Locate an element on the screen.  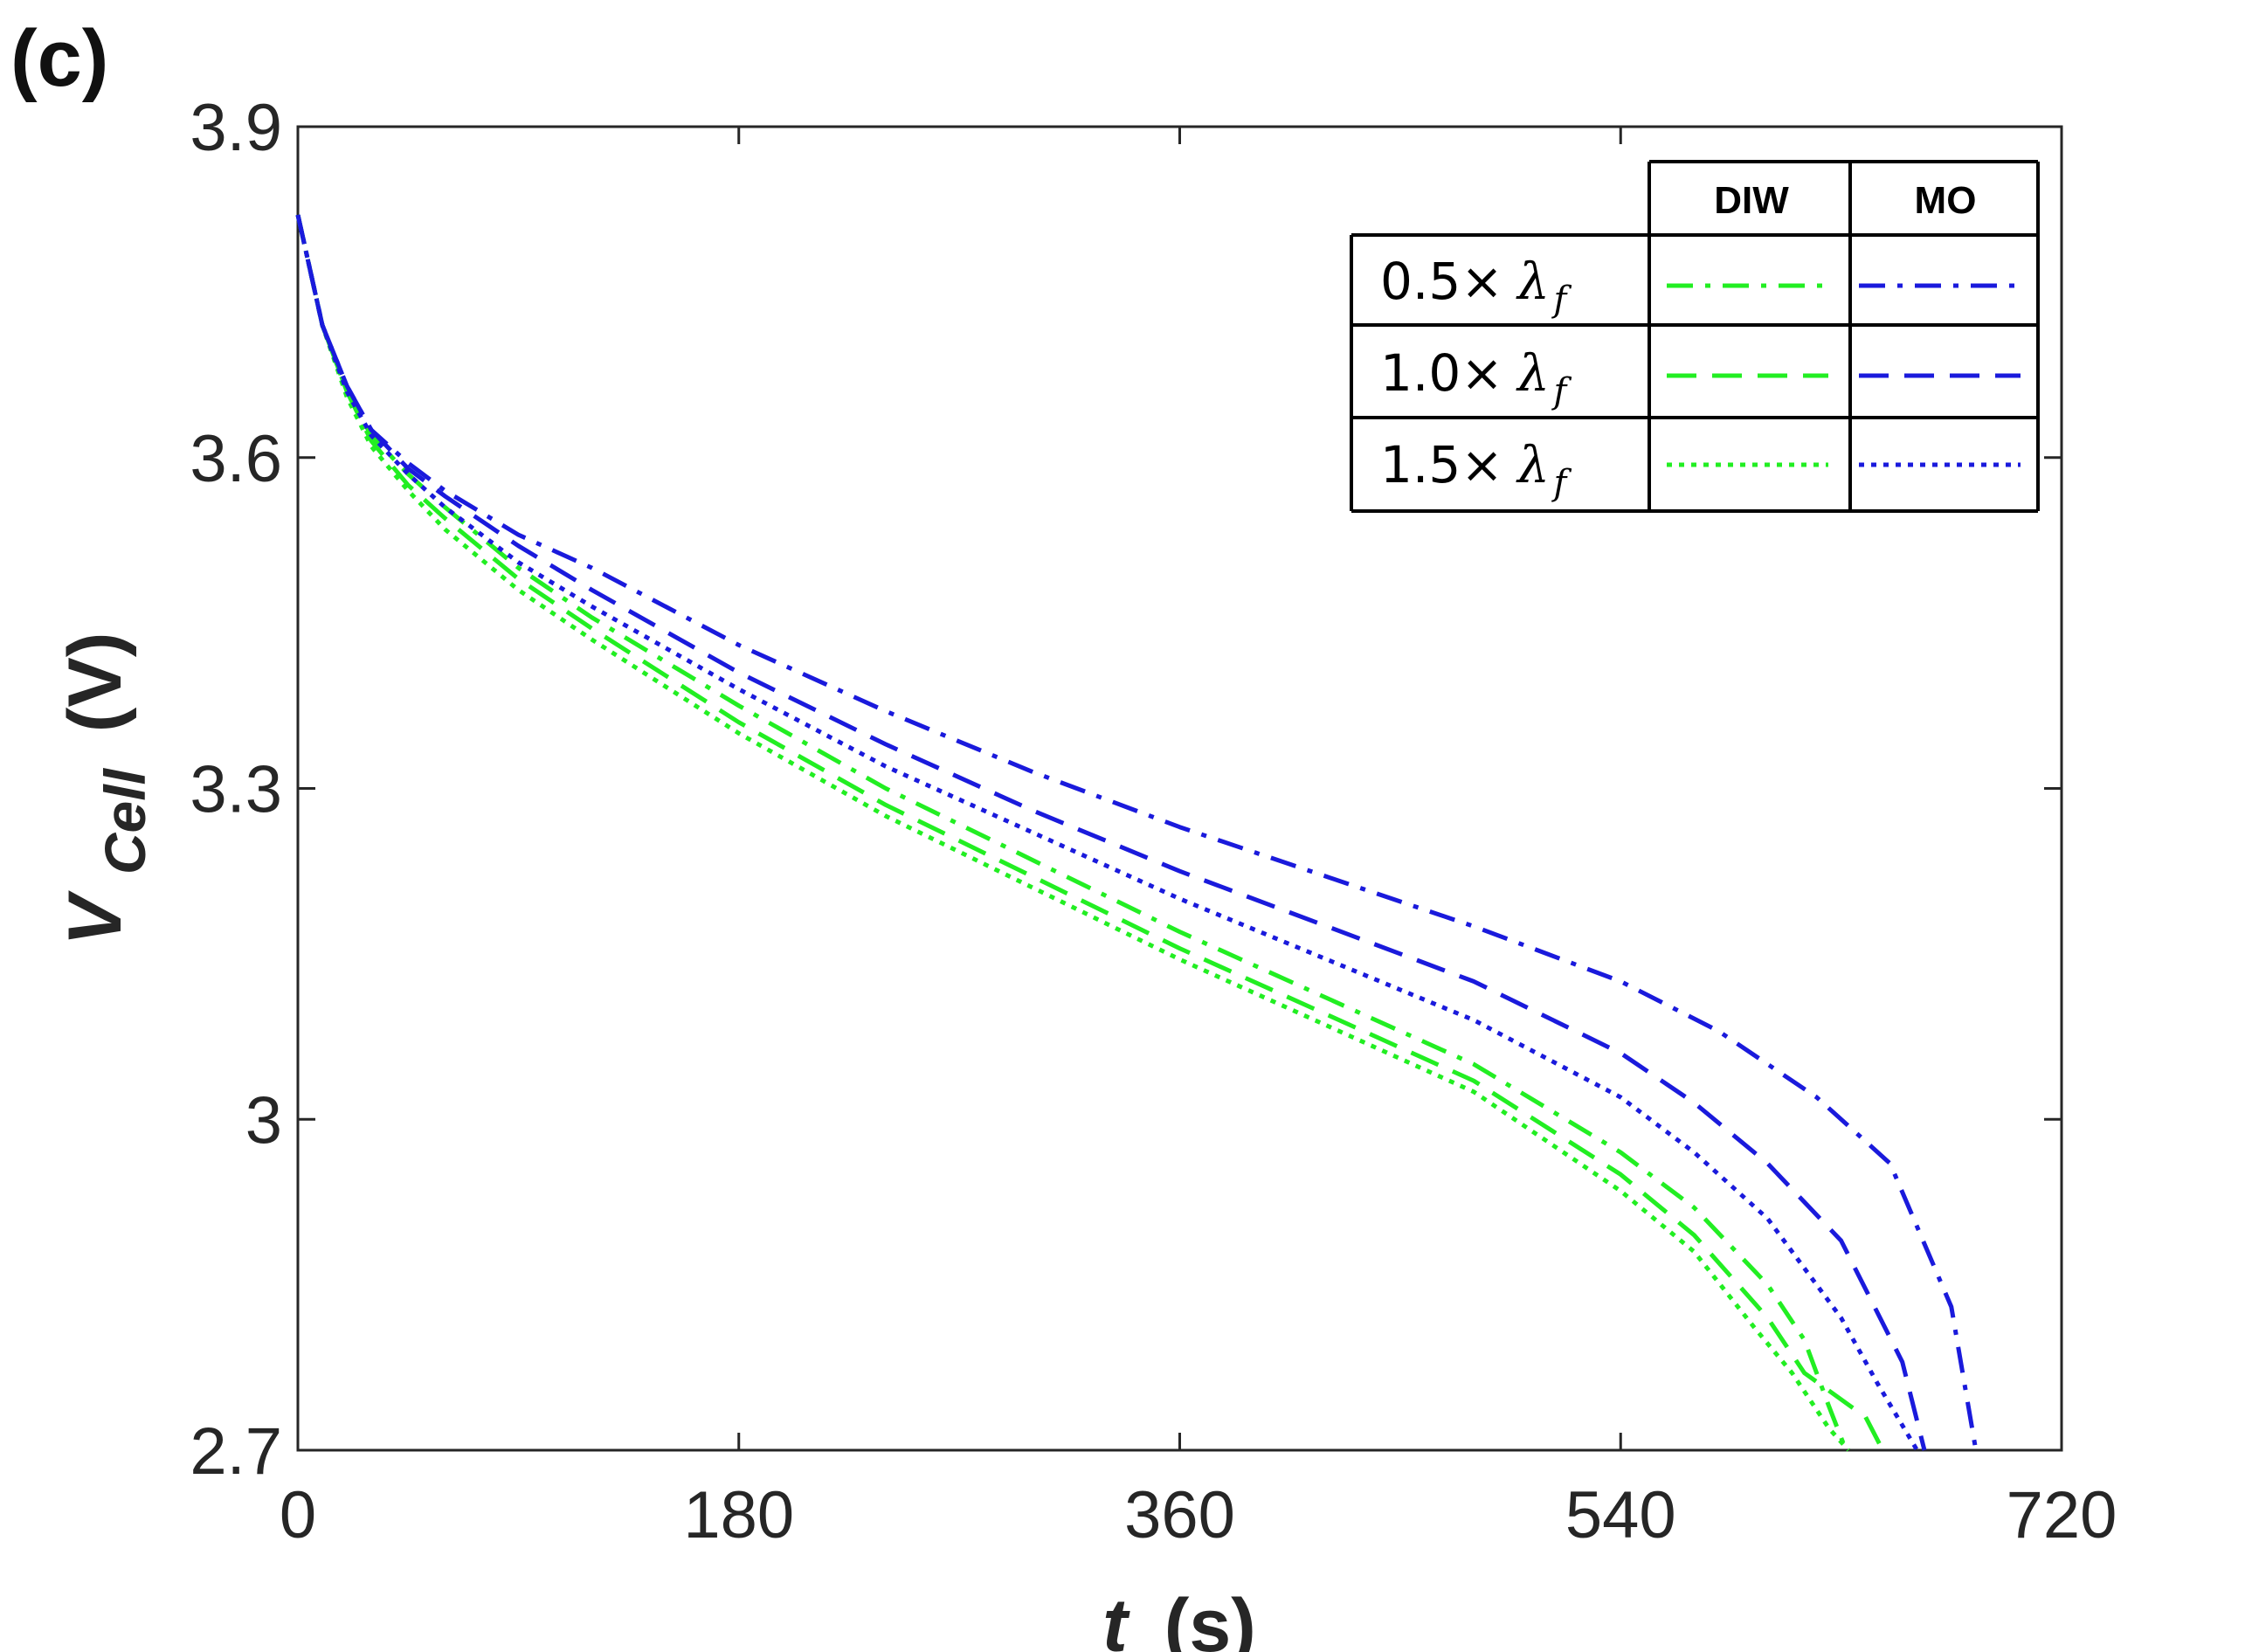
legend-row-0-symbol: λ is located at coordinates (1533, 281).